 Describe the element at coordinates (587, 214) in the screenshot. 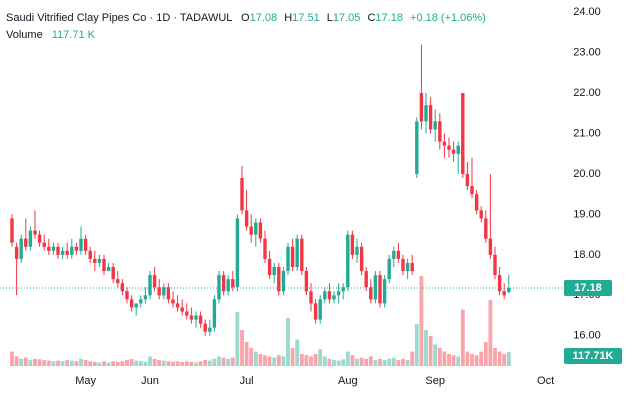

I see `y-tick-label: 19.00` at that location.